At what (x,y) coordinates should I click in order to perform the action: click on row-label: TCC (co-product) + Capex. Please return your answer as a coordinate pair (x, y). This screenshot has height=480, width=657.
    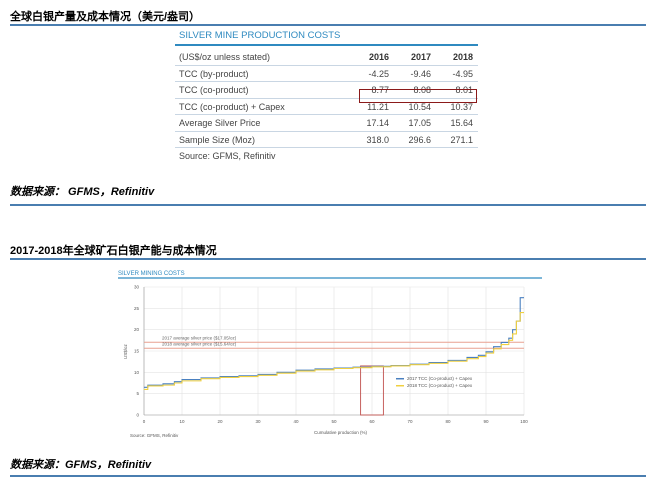
    Looking at the image, I should click on (232, 106).